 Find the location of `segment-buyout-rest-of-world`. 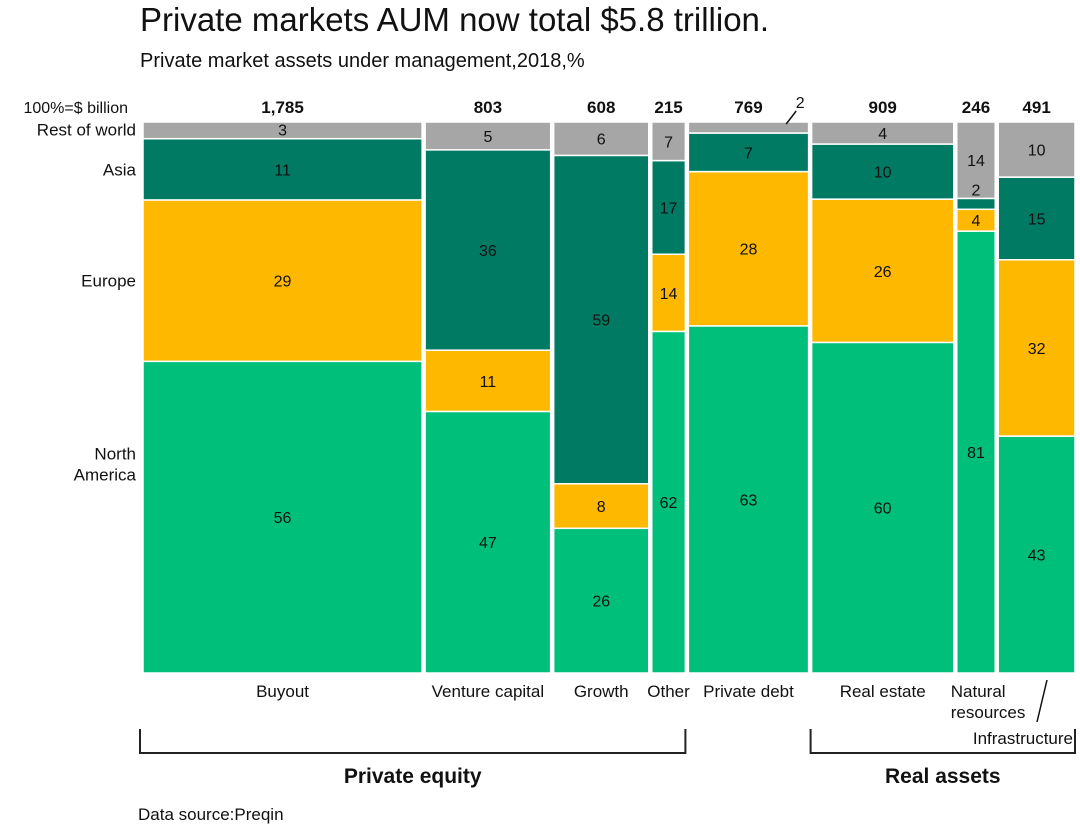

segment-buyout-rest-of-world is located at coordinates (282, 130).